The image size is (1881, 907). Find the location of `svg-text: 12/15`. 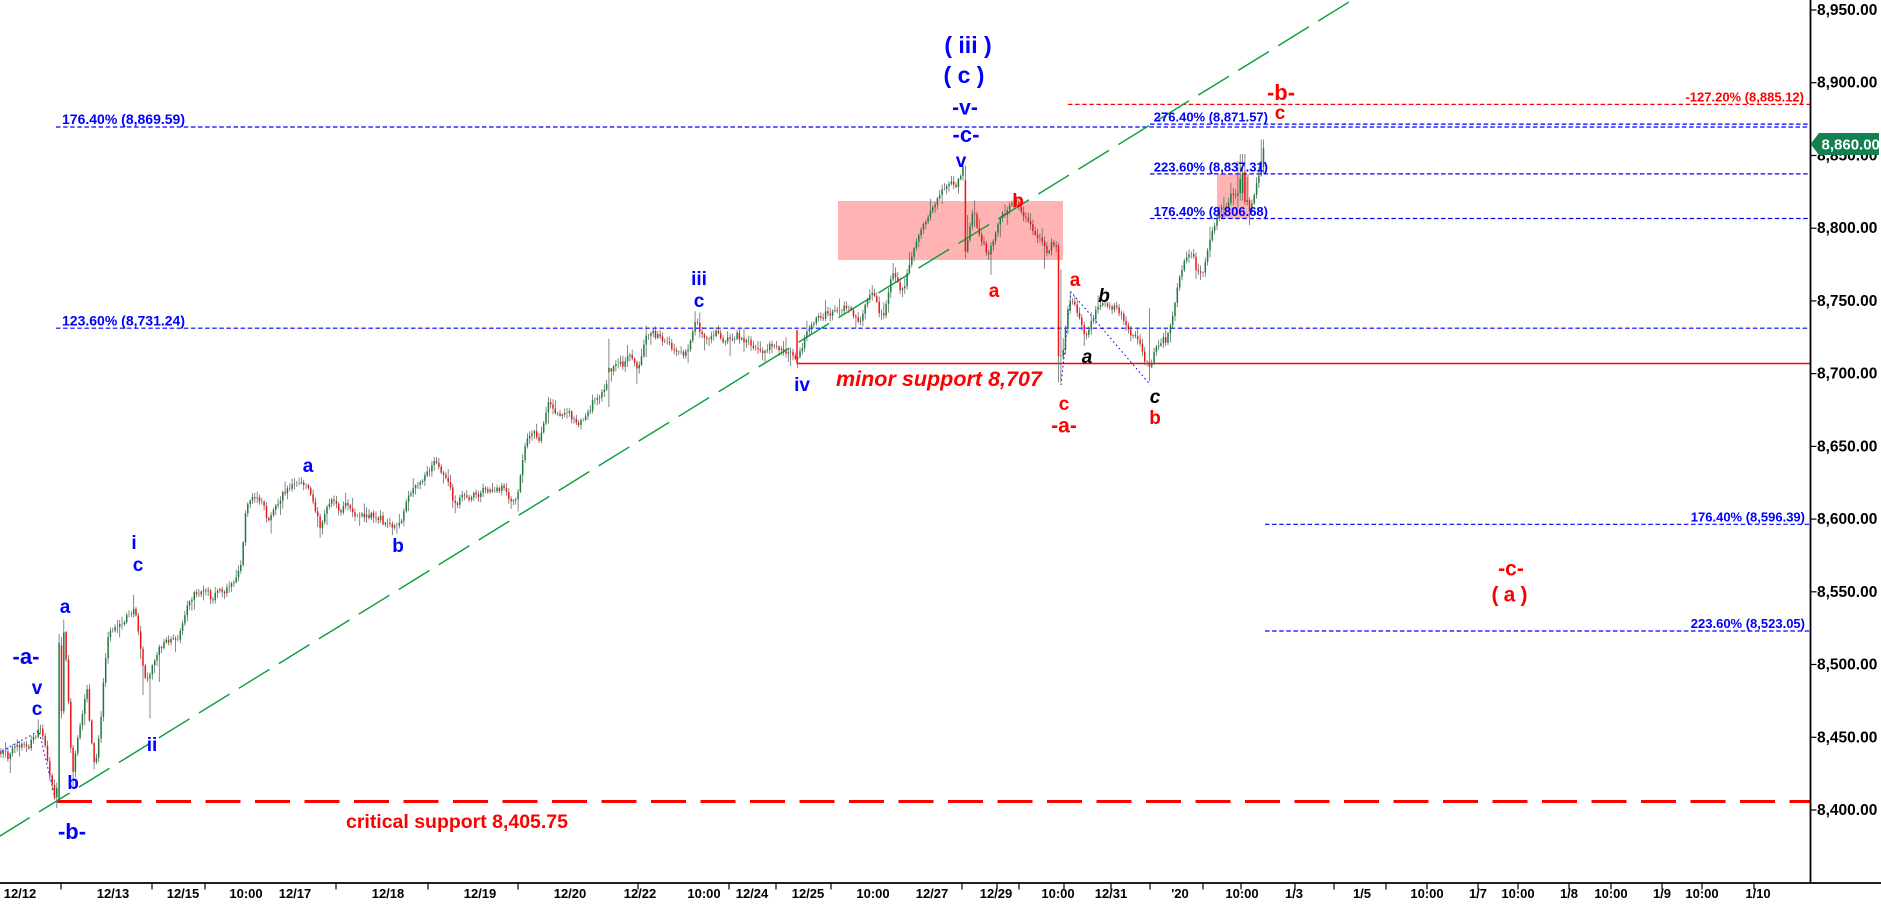

svg-text: 12/15 is located at coordinates (183, 893).